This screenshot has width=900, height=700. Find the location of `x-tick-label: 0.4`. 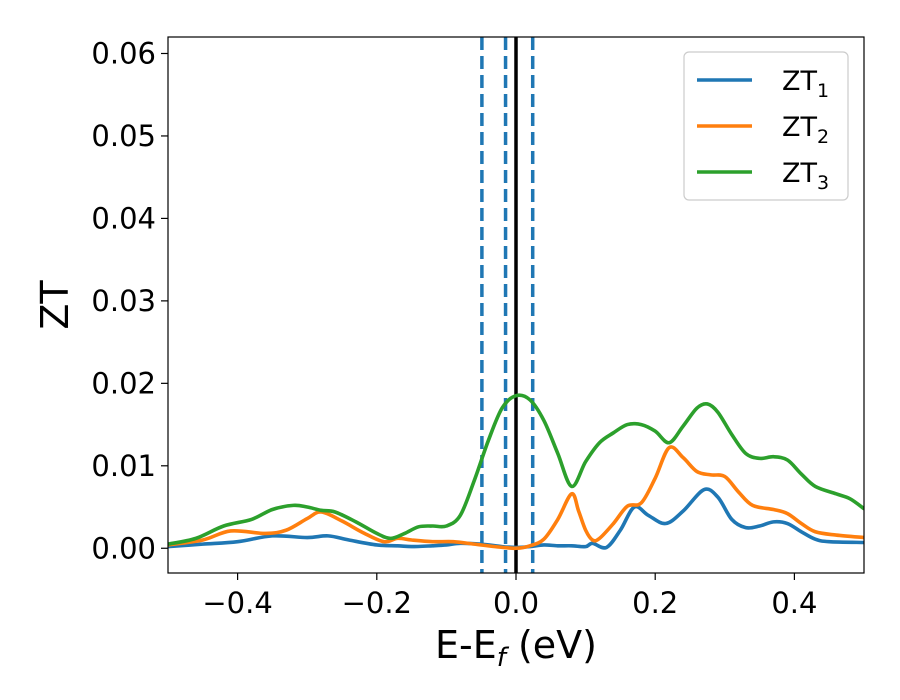

x-tick-label: 0.4 is located at coordinates (794, 603).